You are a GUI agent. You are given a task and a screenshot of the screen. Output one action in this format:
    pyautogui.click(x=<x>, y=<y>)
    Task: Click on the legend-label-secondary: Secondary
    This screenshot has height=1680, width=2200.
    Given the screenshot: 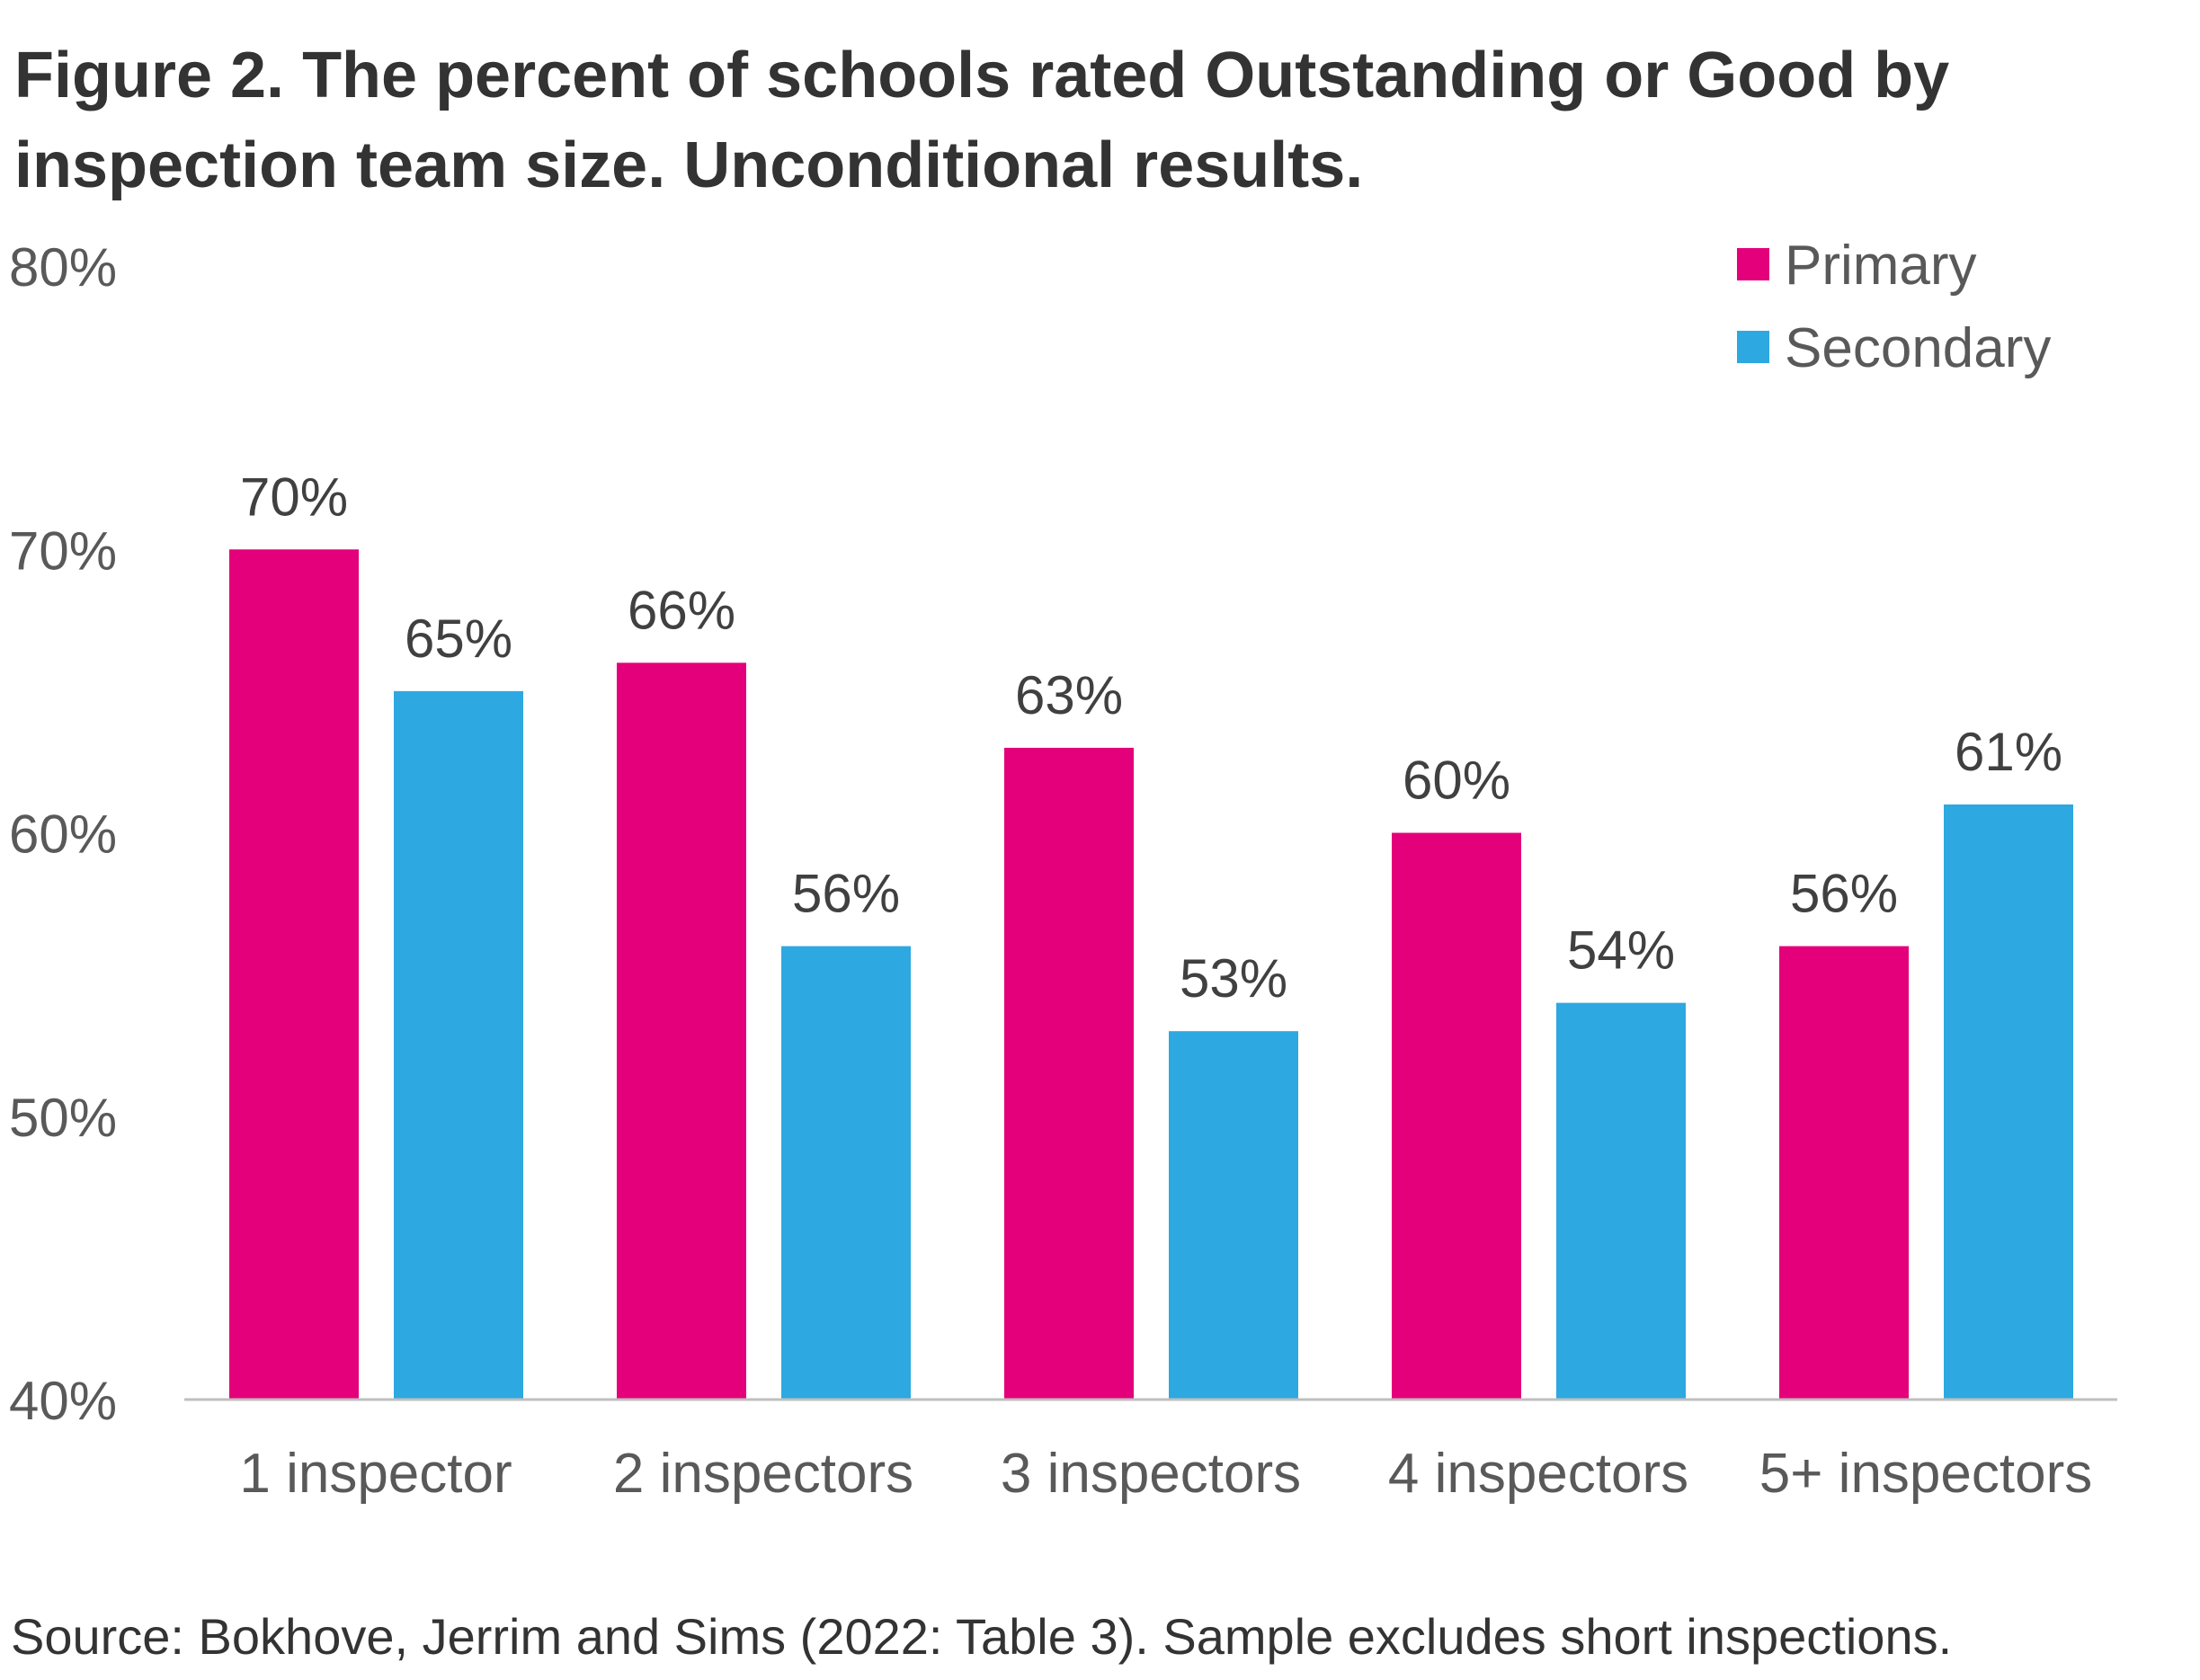 What is the action you would take?
    pyautogui.click(x=1918, y=348)
    